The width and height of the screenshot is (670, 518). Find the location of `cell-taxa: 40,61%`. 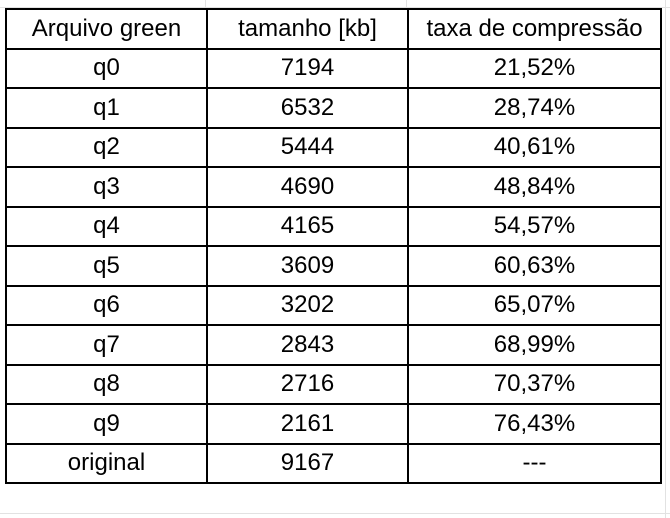

cell-taxa: 40,61% is located at coordinates (534, 147).